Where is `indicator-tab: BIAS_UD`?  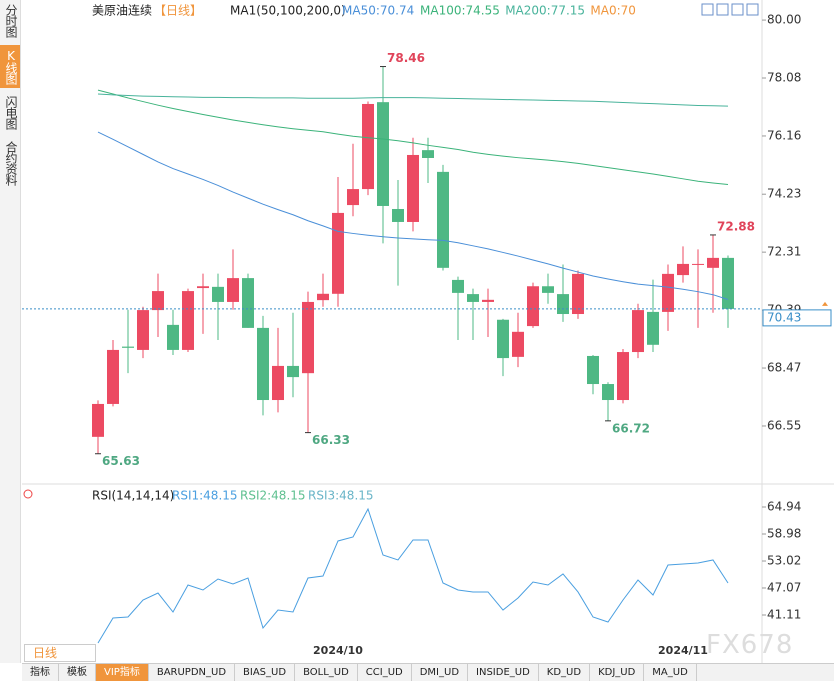
indicator-tab: BIAS_UD is located at coordinates (265, 672).